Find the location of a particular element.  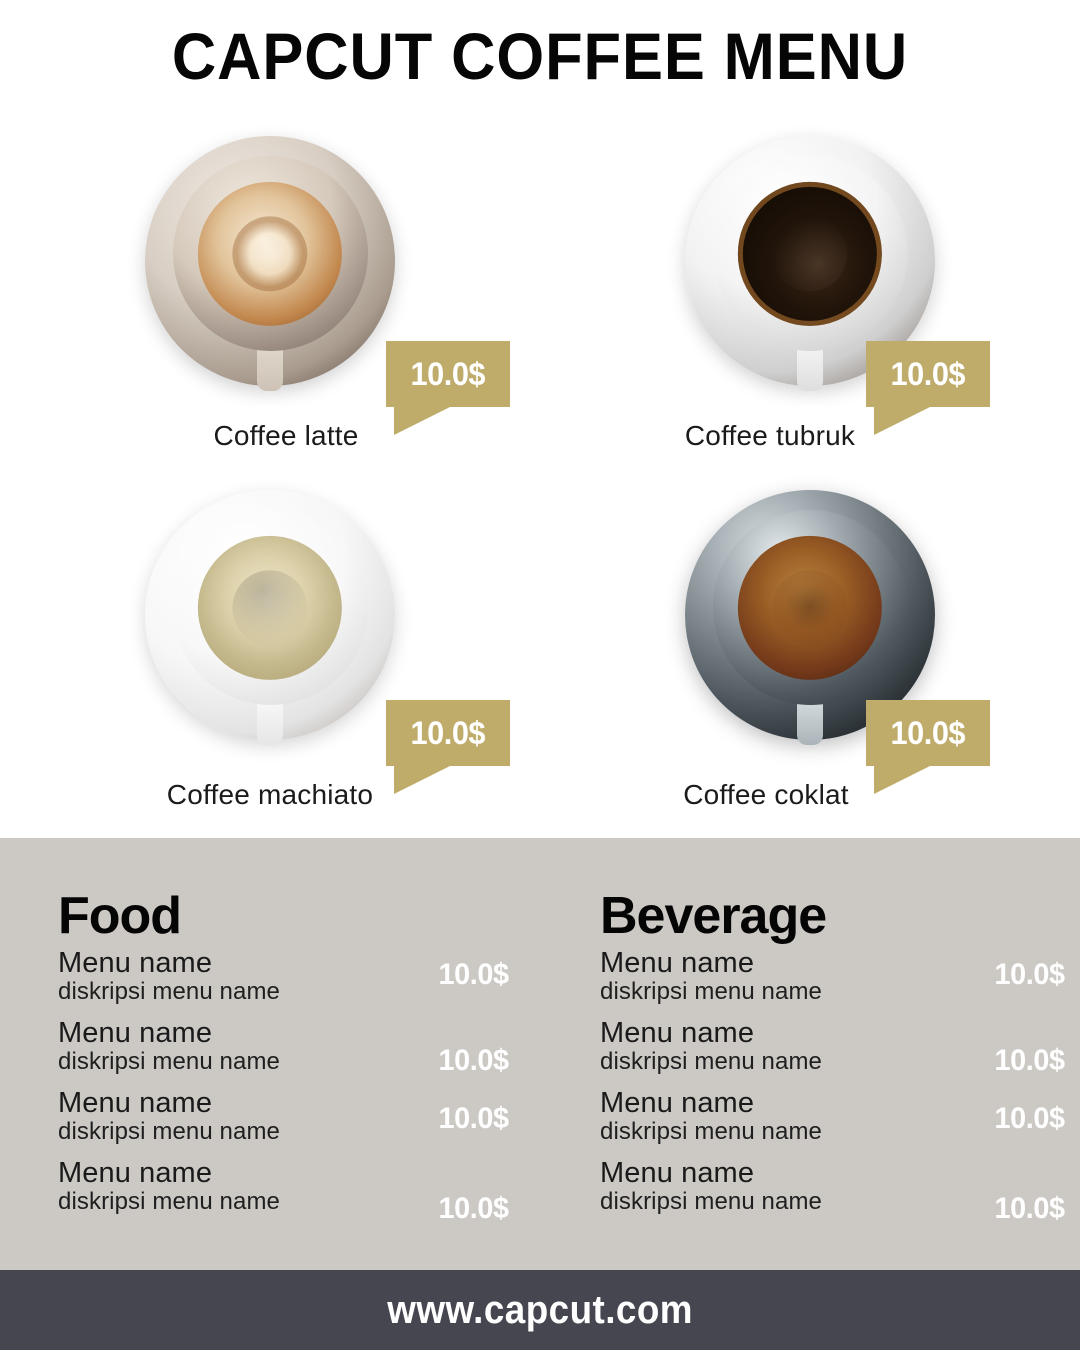

price-badge-tubruk: 10.0$ is located at coordinates (928, 388).